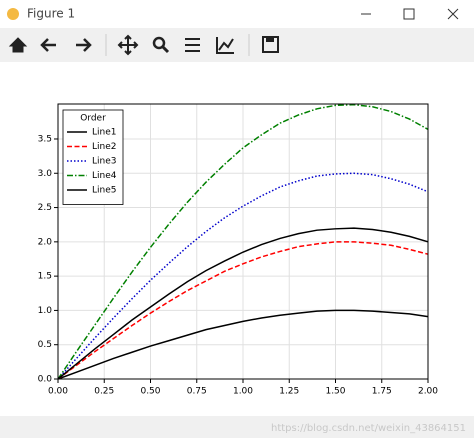  I want to click on y-tick-label: 2.0, so click(45, 242).